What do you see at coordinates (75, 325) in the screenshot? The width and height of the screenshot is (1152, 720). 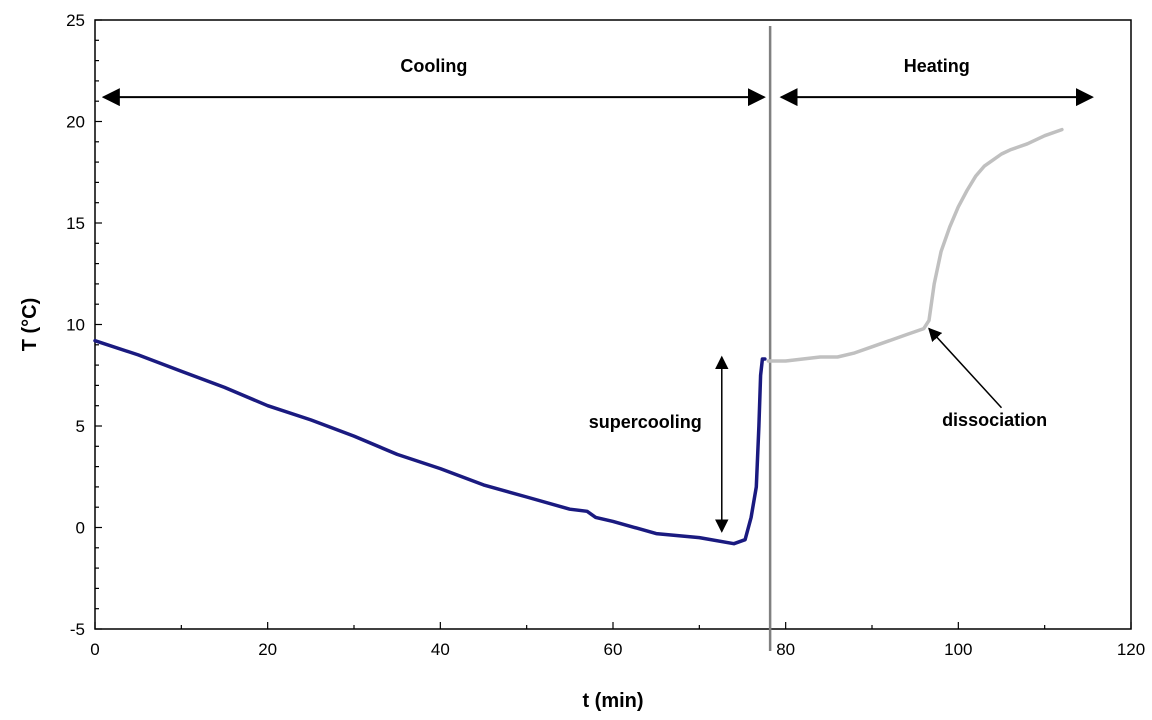 I see `y-tick-label: 10` at bounding box center [75, 325].